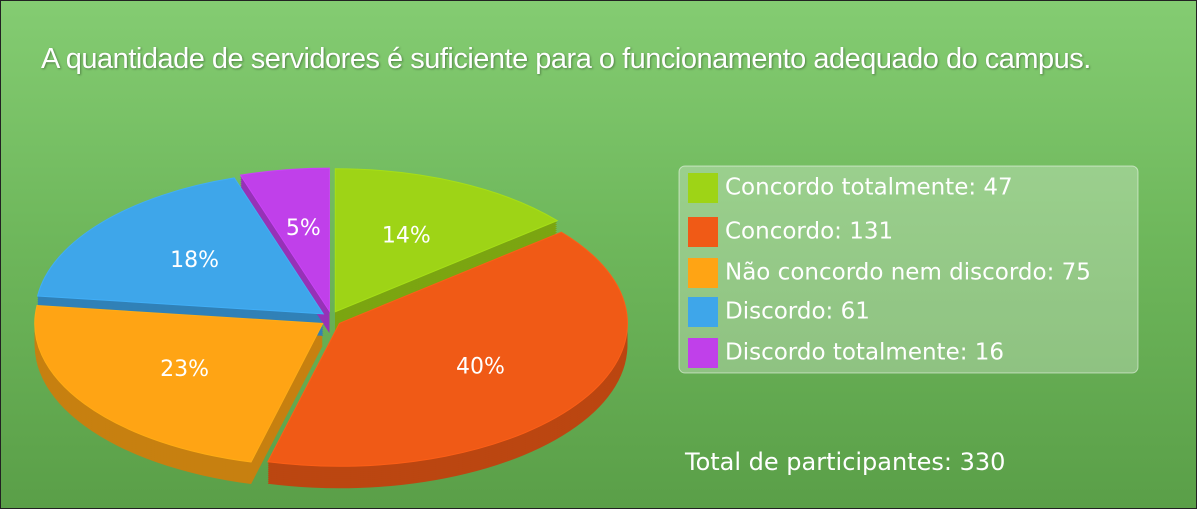 The height and width of the screenshot is (509, 1197). Describe the element at coordinates (480, 367) in the screenshot. I see `slice-label: 40%` at that location.